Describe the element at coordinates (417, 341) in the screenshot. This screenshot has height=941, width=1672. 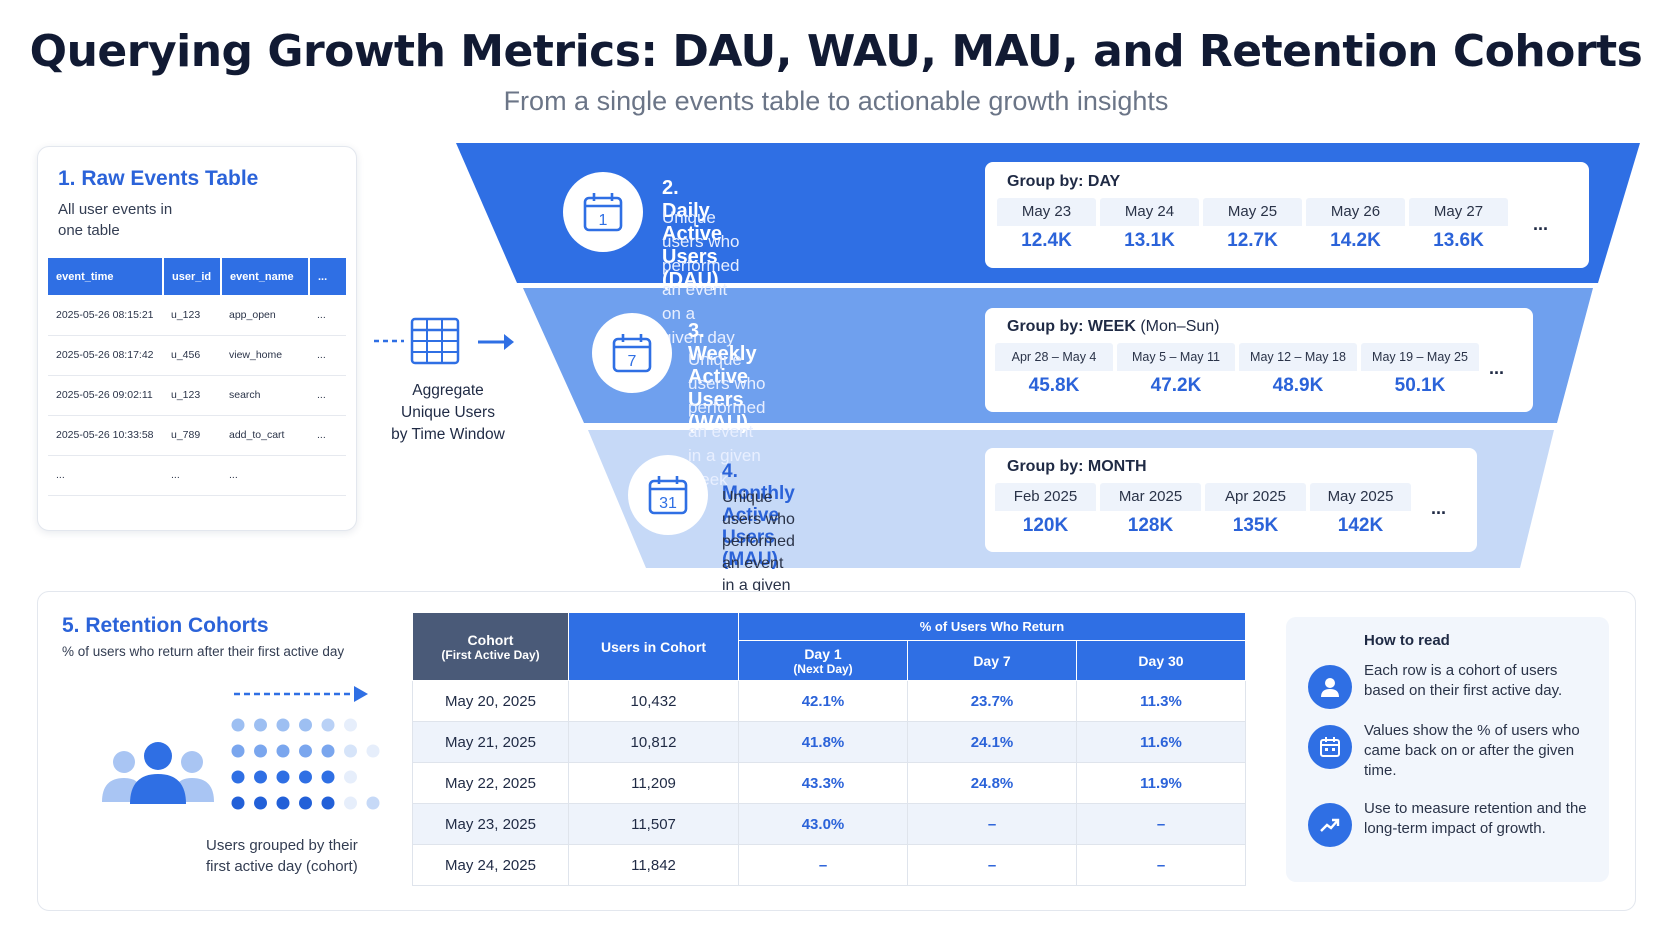
I see `table-grid-icon` at that location.